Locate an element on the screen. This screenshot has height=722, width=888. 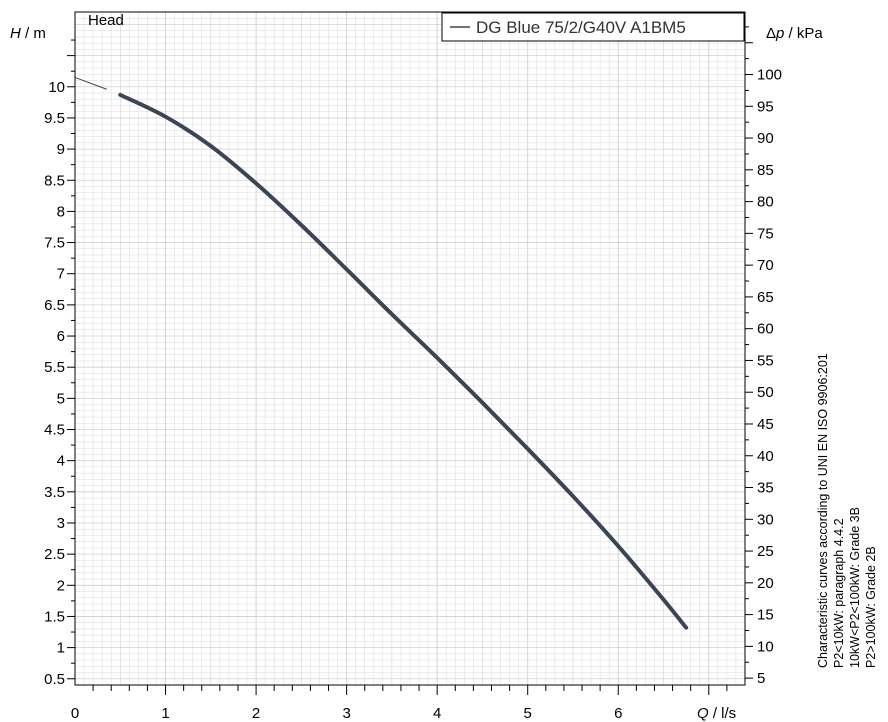
y-tick-label: 5 is located at coordinates (61, 398).